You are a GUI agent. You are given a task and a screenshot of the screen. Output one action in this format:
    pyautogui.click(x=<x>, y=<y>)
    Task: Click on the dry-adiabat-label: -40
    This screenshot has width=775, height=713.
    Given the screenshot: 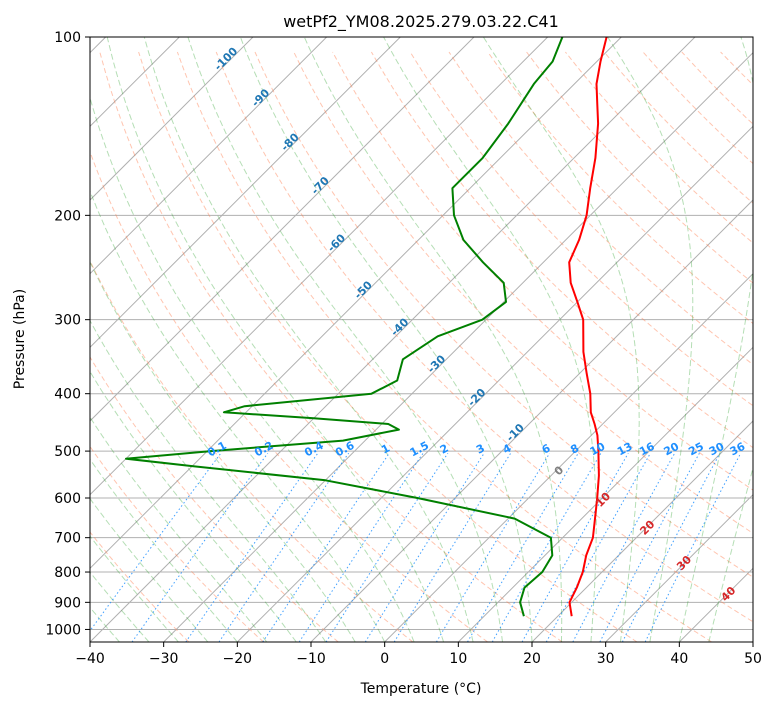 What is the action you would take?
    pyautogui.click(x=399, y=326)
    